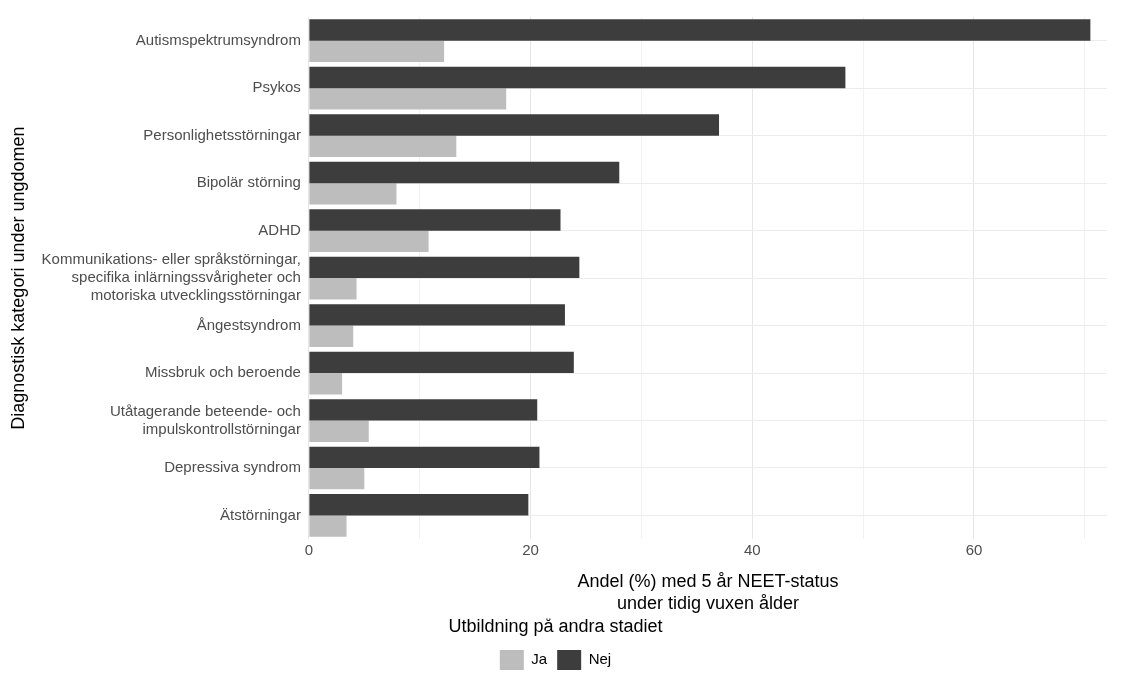 This screenshot has width=1127, height=686. I want to click on y-tick-label: Depressiva syndrom, so click(232, 467).